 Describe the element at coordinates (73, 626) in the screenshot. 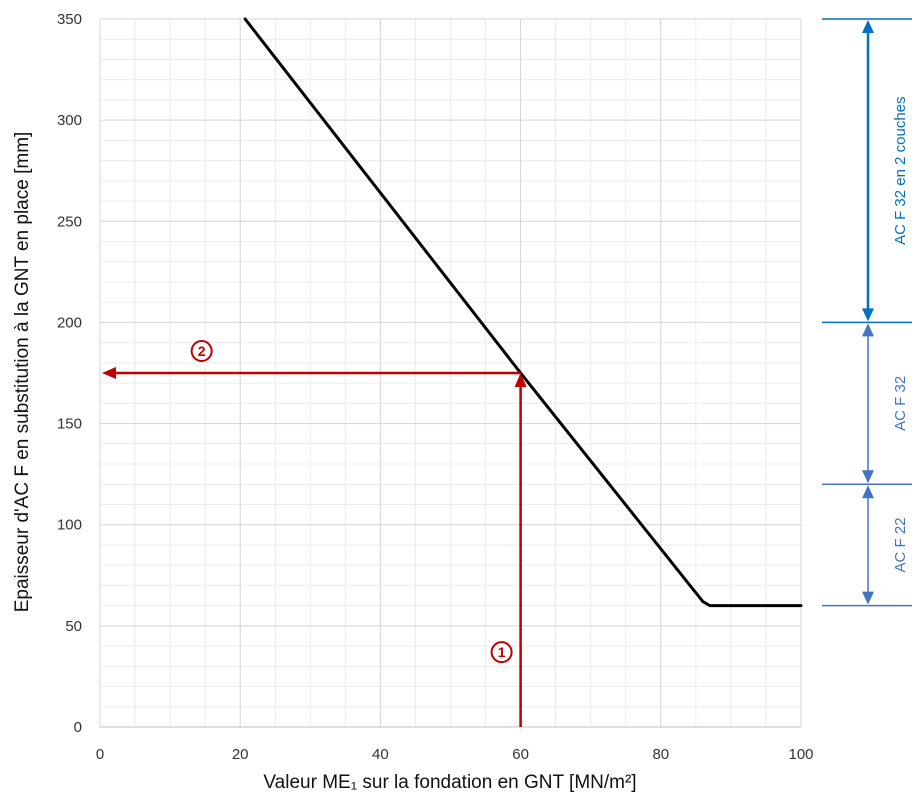

I see `y-tick-label: 50` at that location.